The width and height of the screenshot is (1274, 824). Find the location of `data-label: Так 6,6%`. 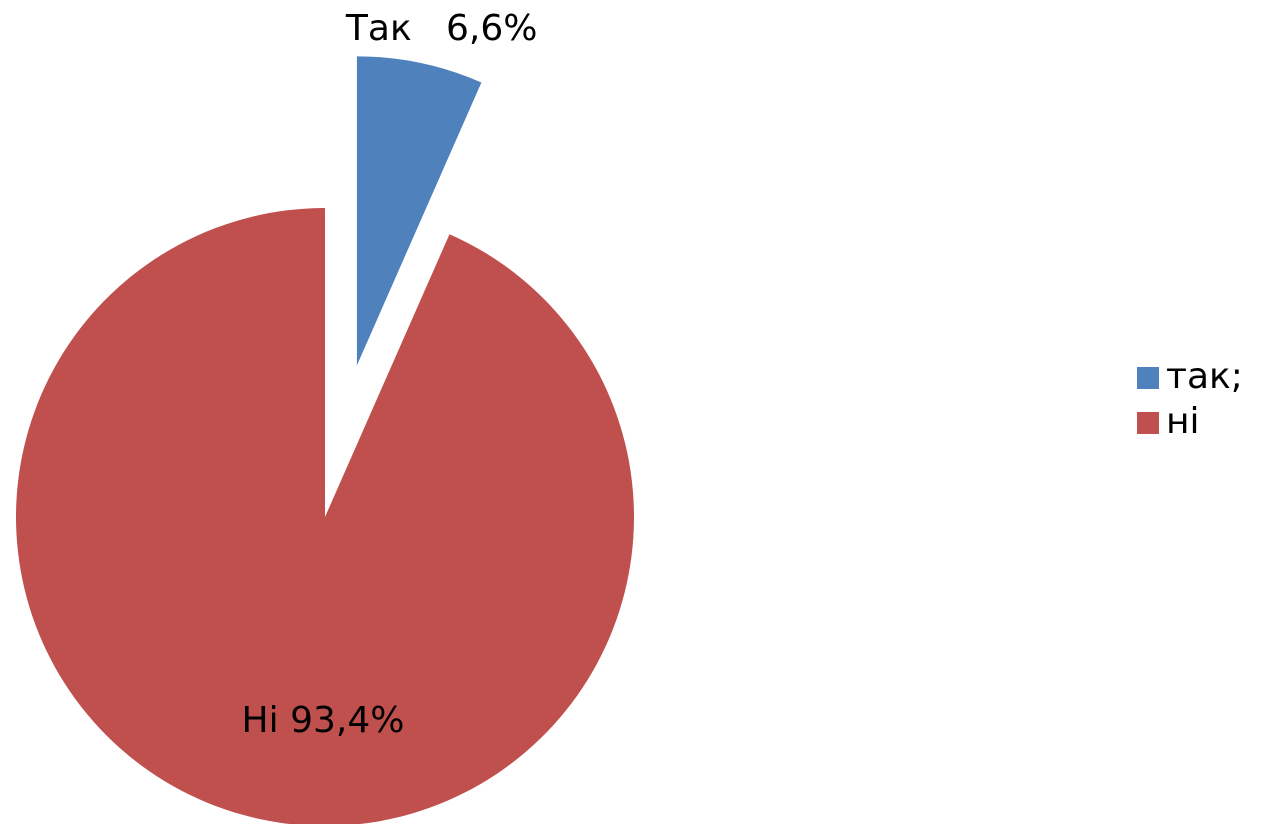

data-label: Так 6,6% is located at coordinates (441, 28).